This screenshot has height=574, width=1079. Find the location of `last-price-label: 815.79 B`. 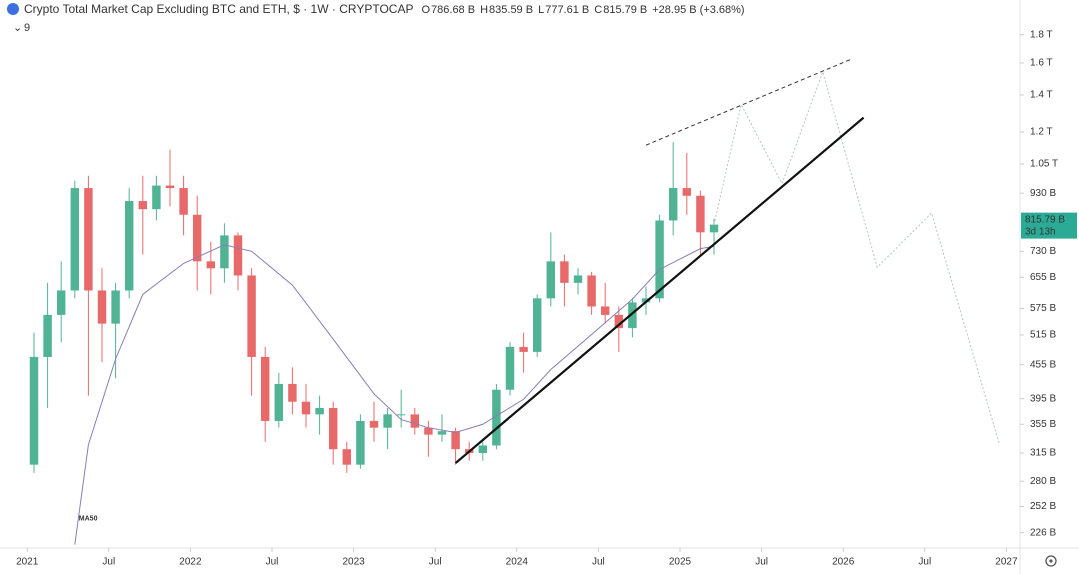

last-price-label: 815.79 B is located at coordinates (1045, 219).